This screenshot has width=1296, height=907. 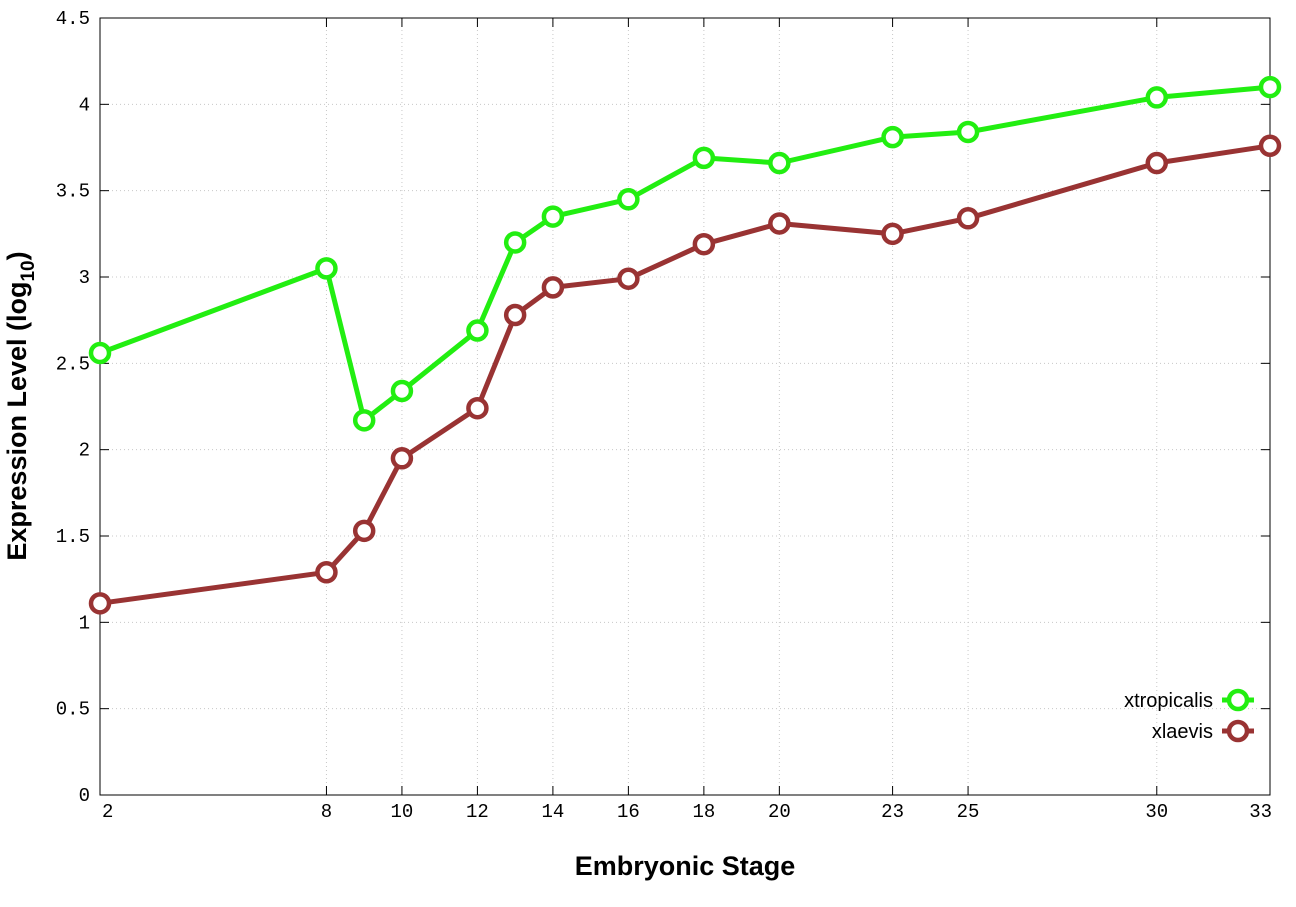 I want to click on legend: xtropicalis xlaevis, so click(x=1189, y=715).